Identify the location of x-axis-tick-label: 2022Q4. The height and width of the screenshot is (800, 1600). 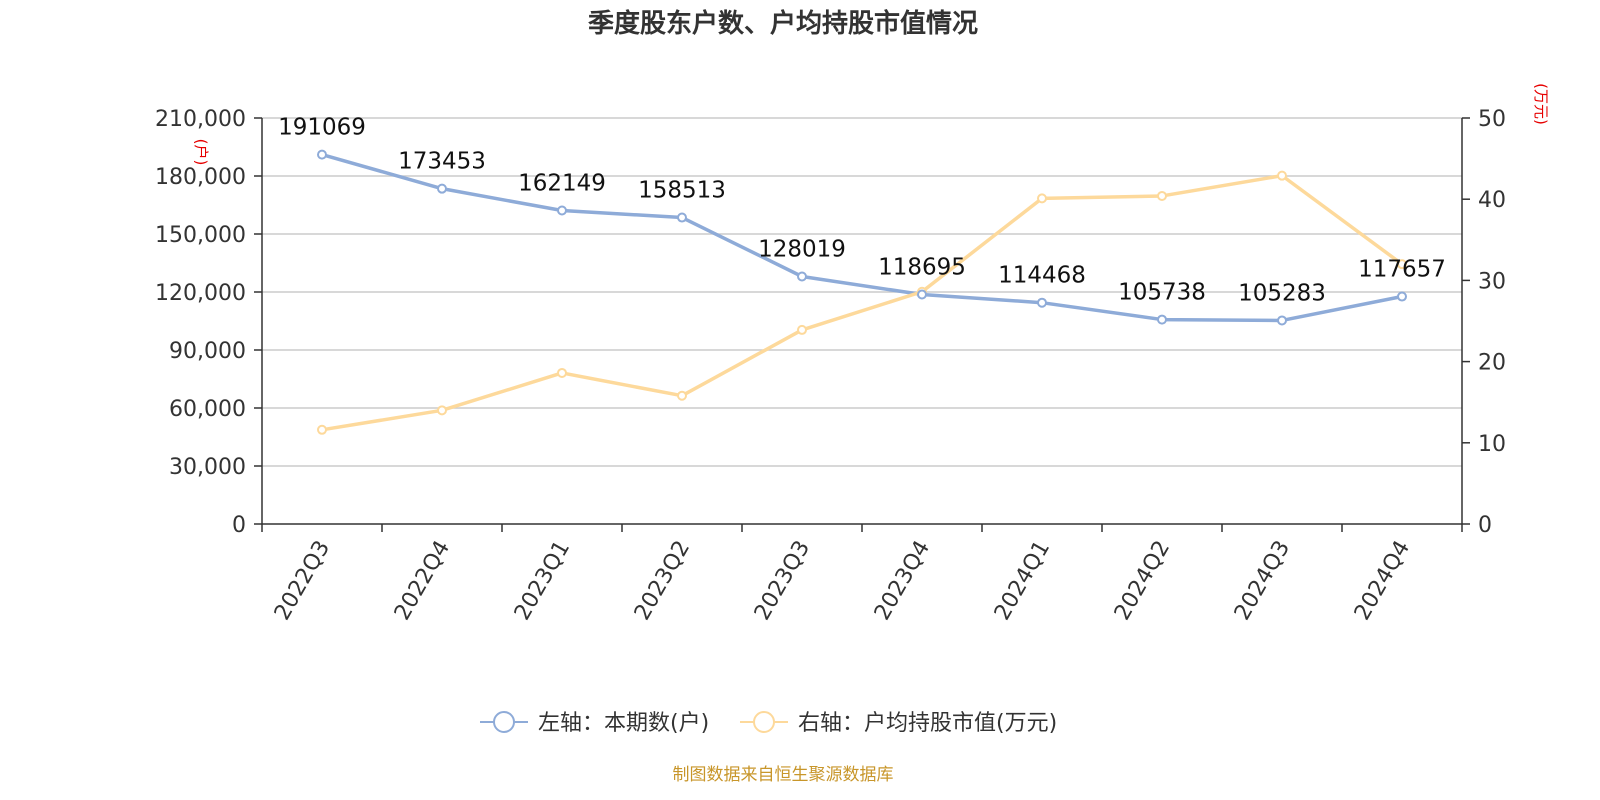
(422, 581).